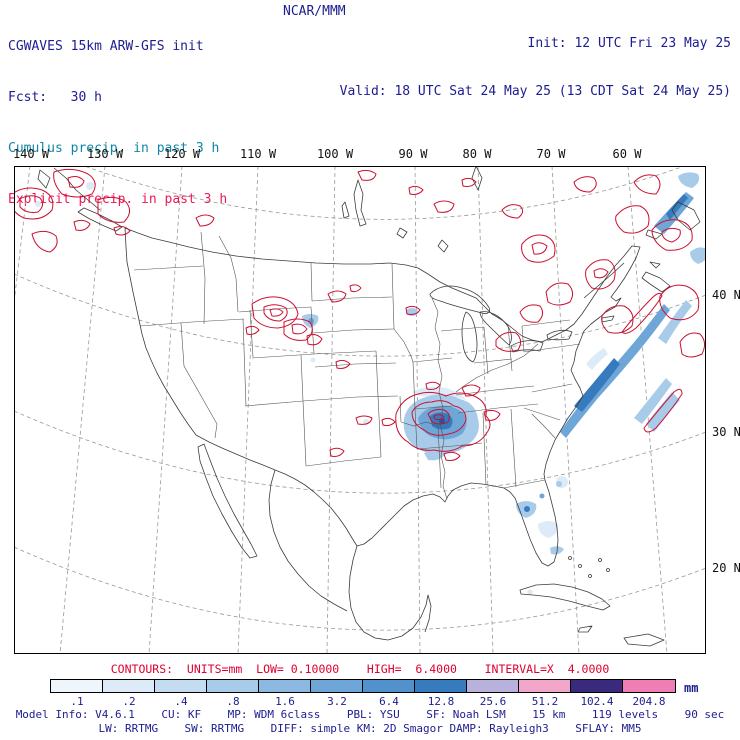 The width and height of the screenshot is (740, 740). I want to click on lon-label: 90 W, so click(413, 154).